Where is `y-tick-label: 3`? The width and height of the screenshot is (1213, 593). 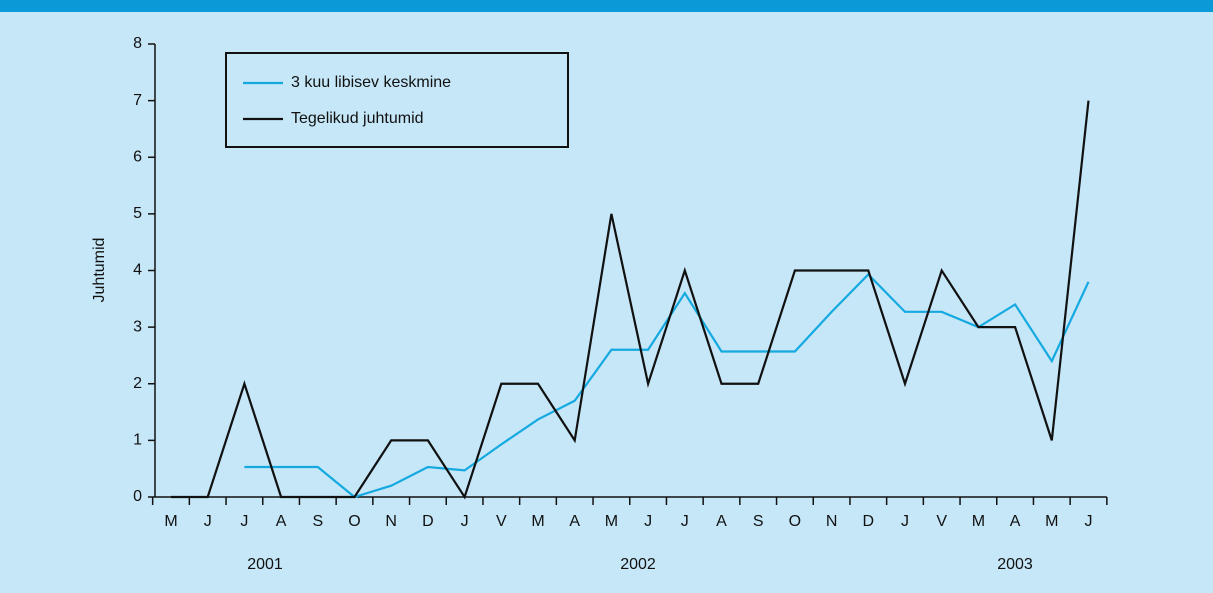
y-tick-label: 3 is located at coordinates (137, 326).